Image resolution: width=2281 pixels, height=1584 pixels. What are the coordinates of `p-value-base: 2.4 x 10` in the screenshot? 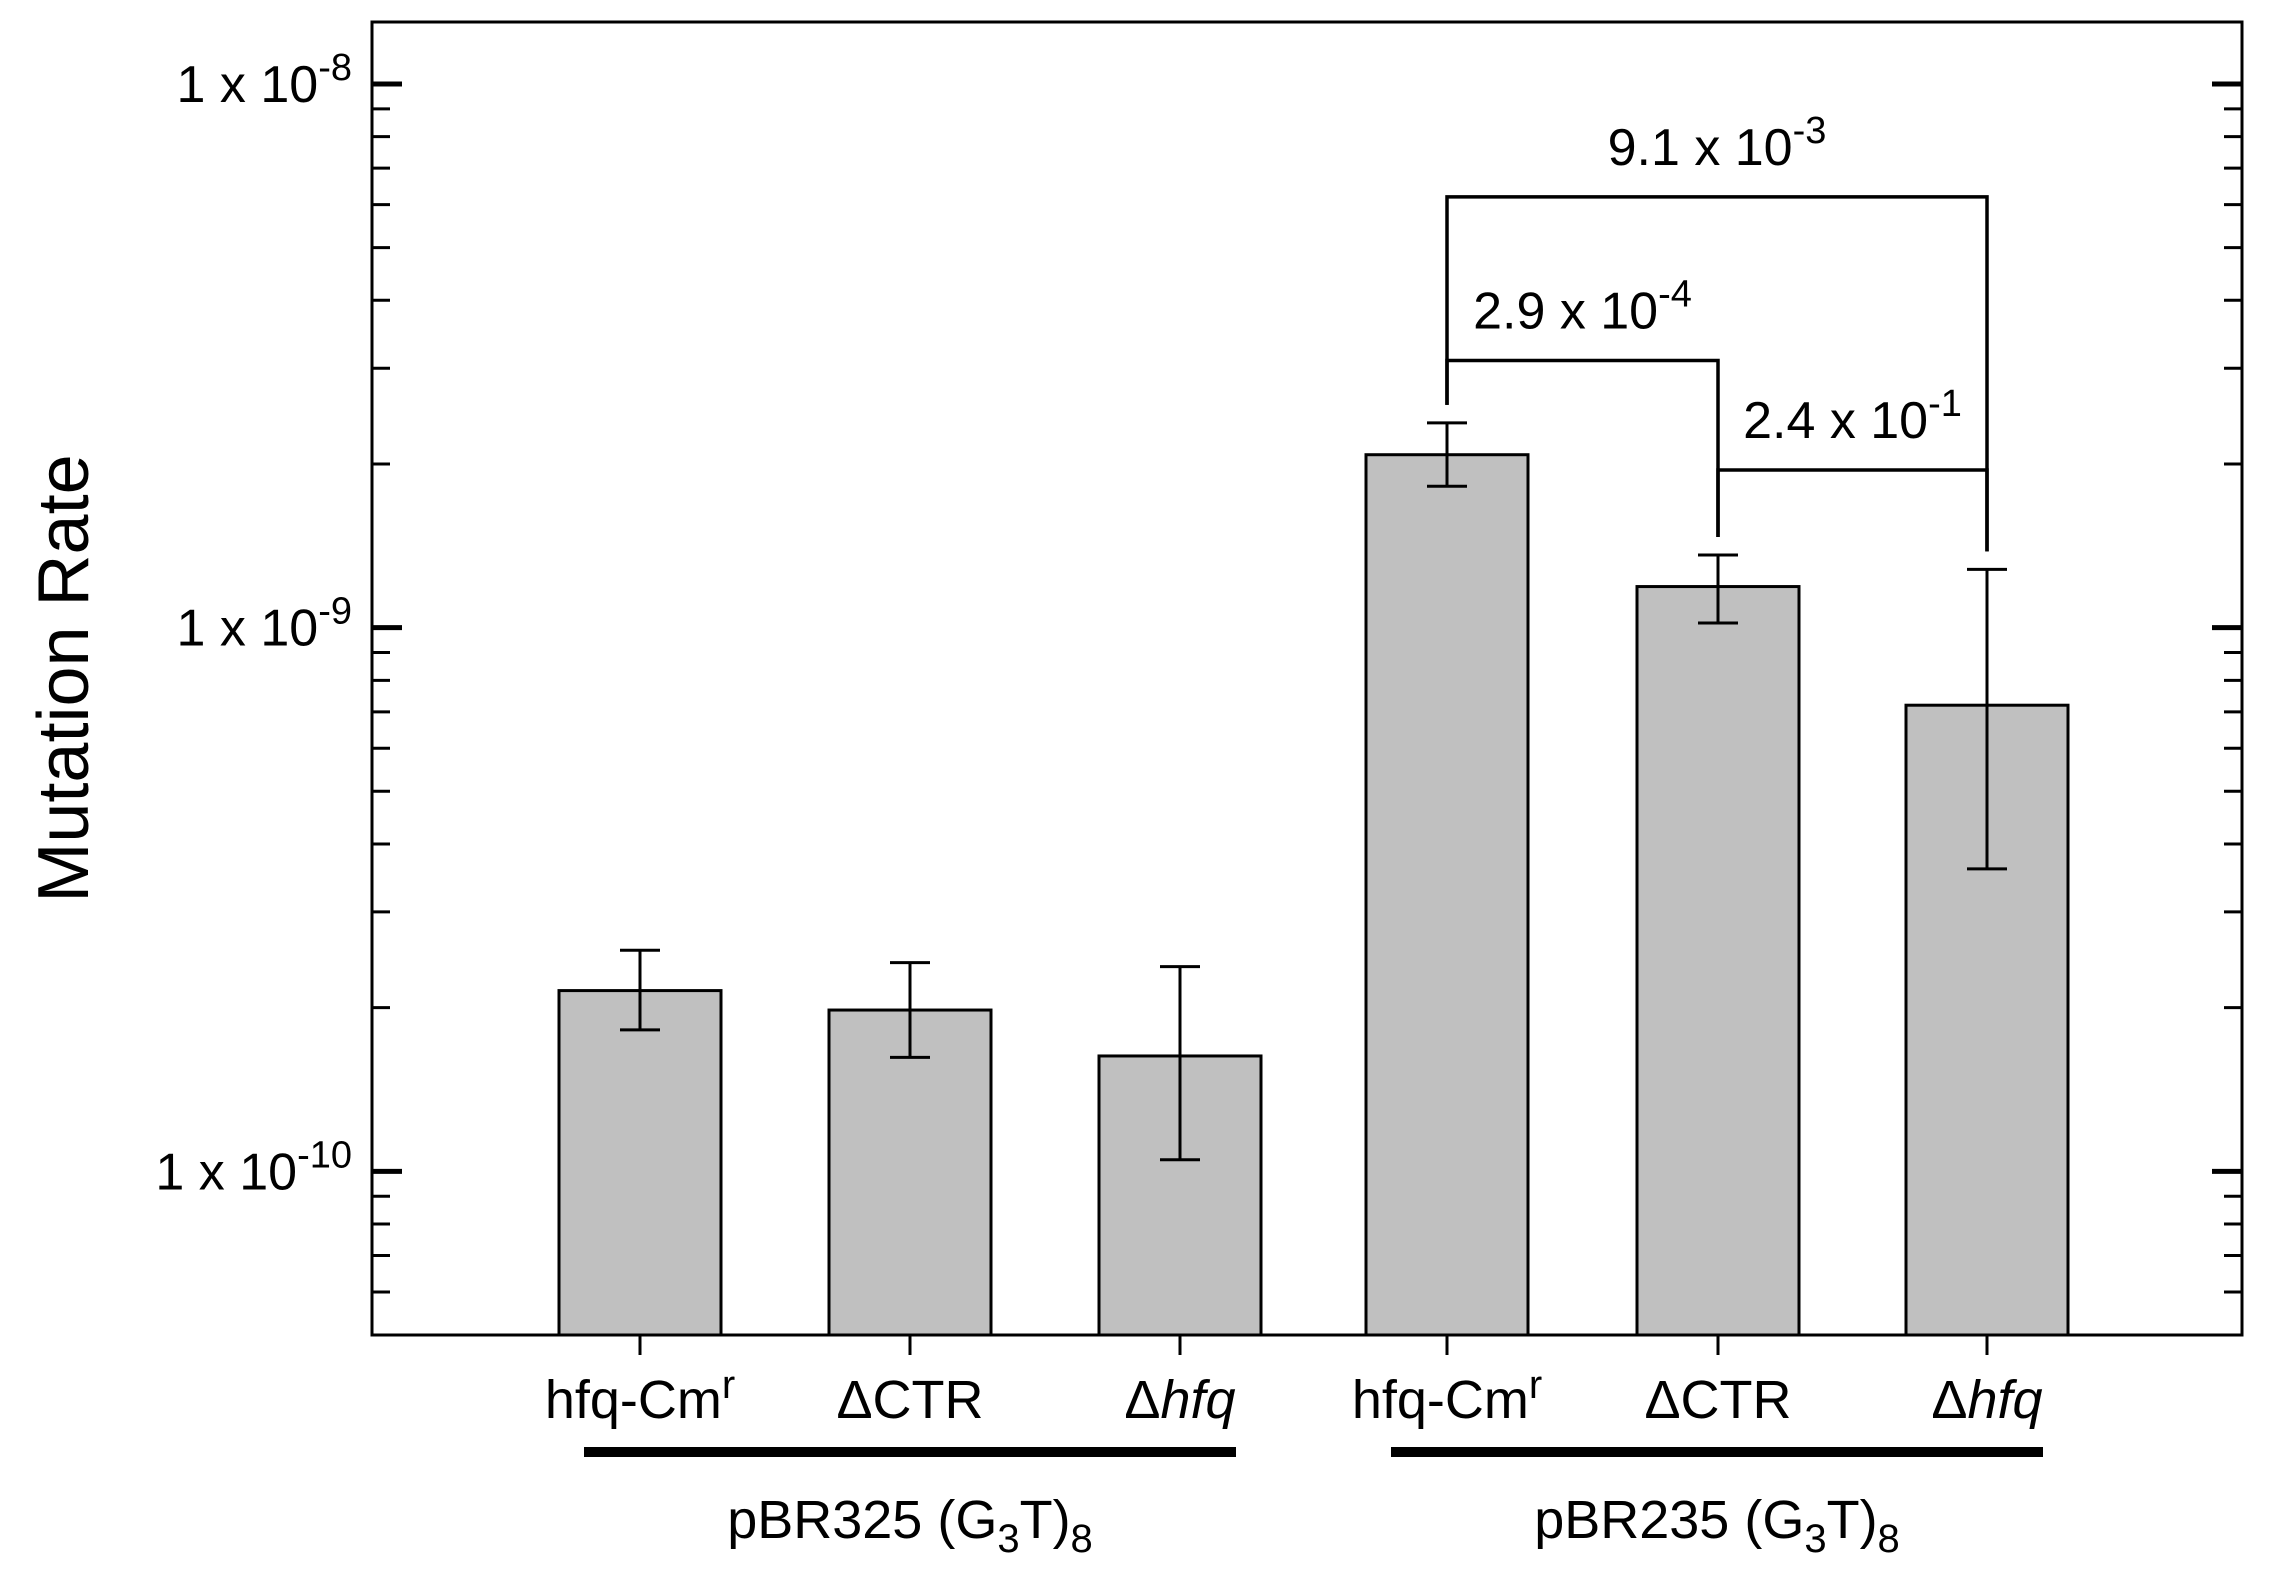 It's located at (1835, 421).